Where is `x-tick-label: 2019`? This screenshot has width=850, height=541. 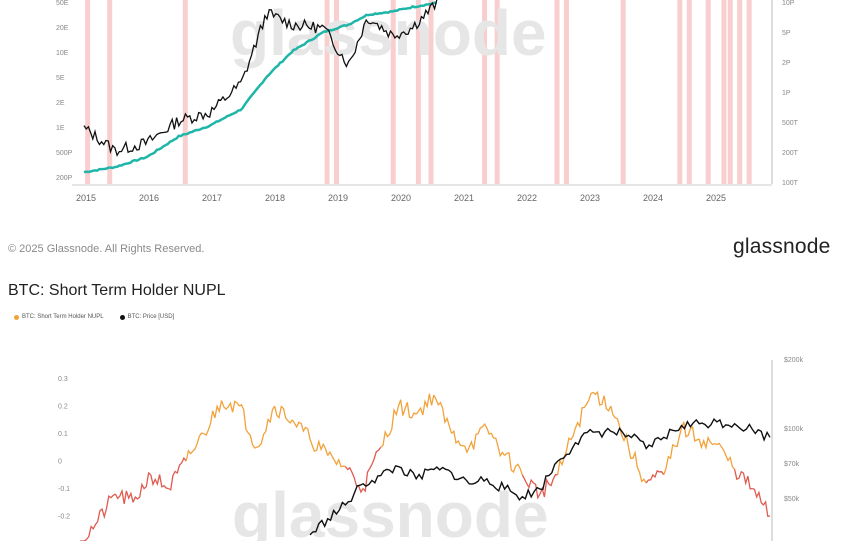 x-tick-label: 2019 is located at coordinates (338, 198).